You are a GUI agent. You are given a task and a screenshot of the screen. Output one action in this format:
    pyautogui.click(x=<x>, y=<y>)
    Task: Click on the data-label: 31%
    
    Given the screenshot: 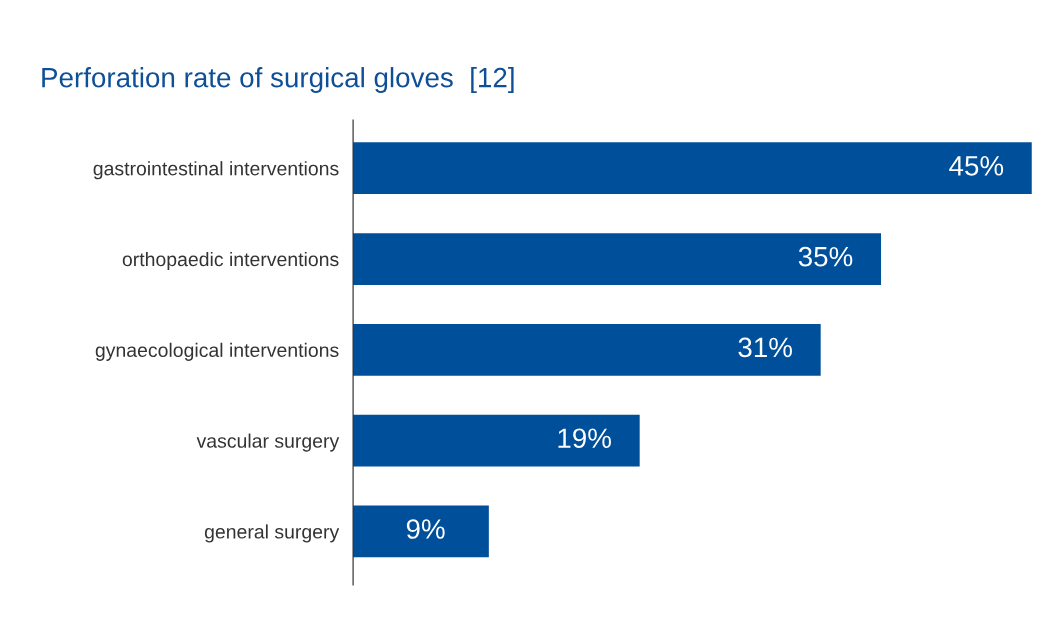 What is the action you would take?
    pyautogui.click(x=765, y=347)
    